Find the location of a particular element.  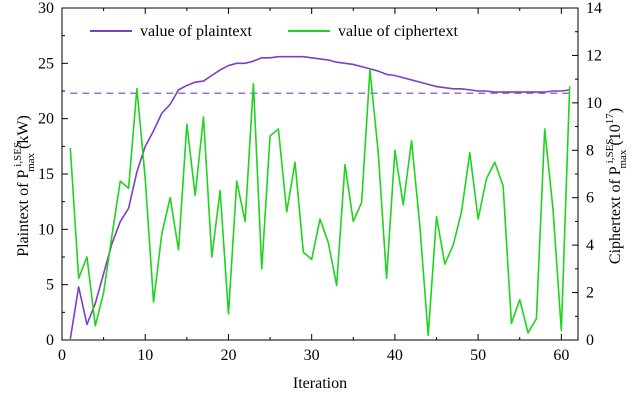

y-right-tick-label: 6 is located at coordinates (590, 198).